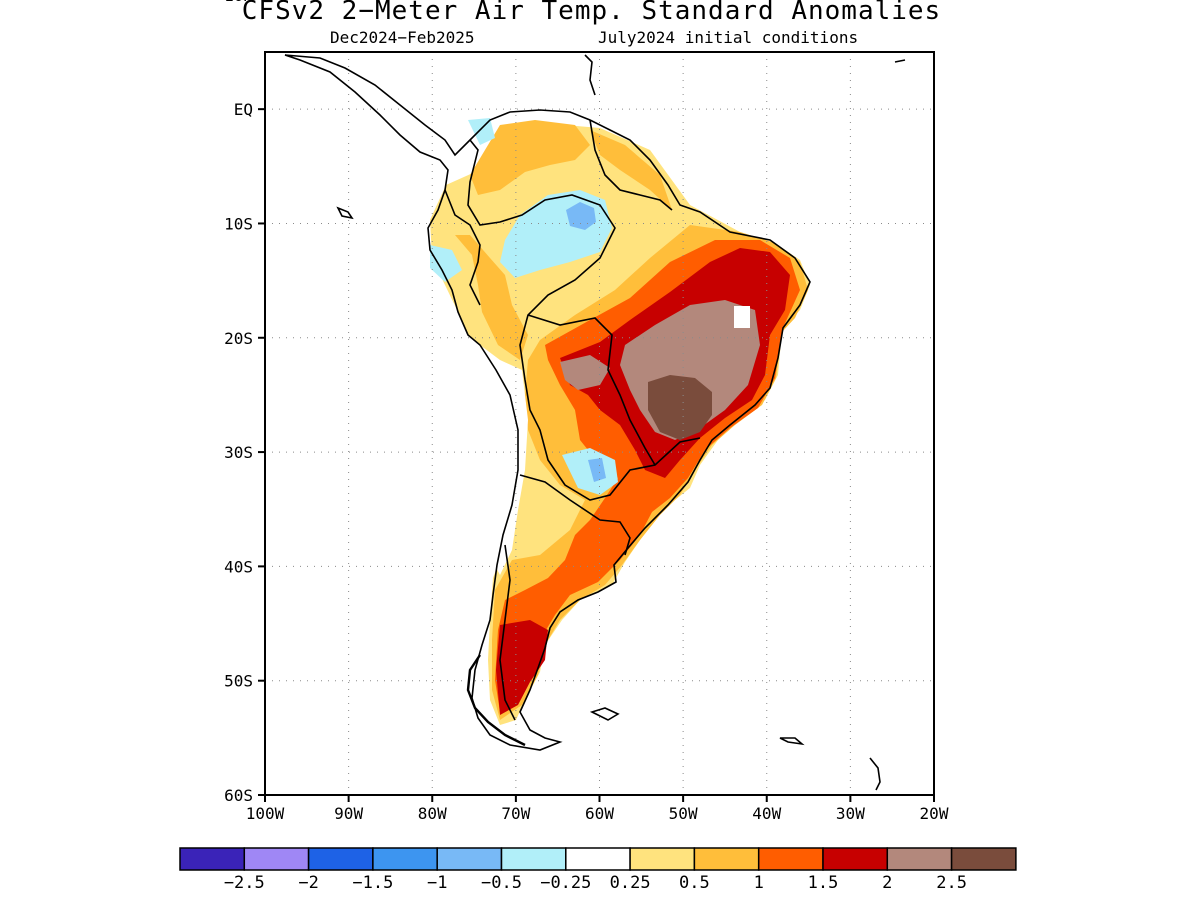 The height and width of the screenshot is (900, 1200). Describe the element at coordinates (766, 813) in the screenshot. I see `lon-tick-label: 40W` at that location.